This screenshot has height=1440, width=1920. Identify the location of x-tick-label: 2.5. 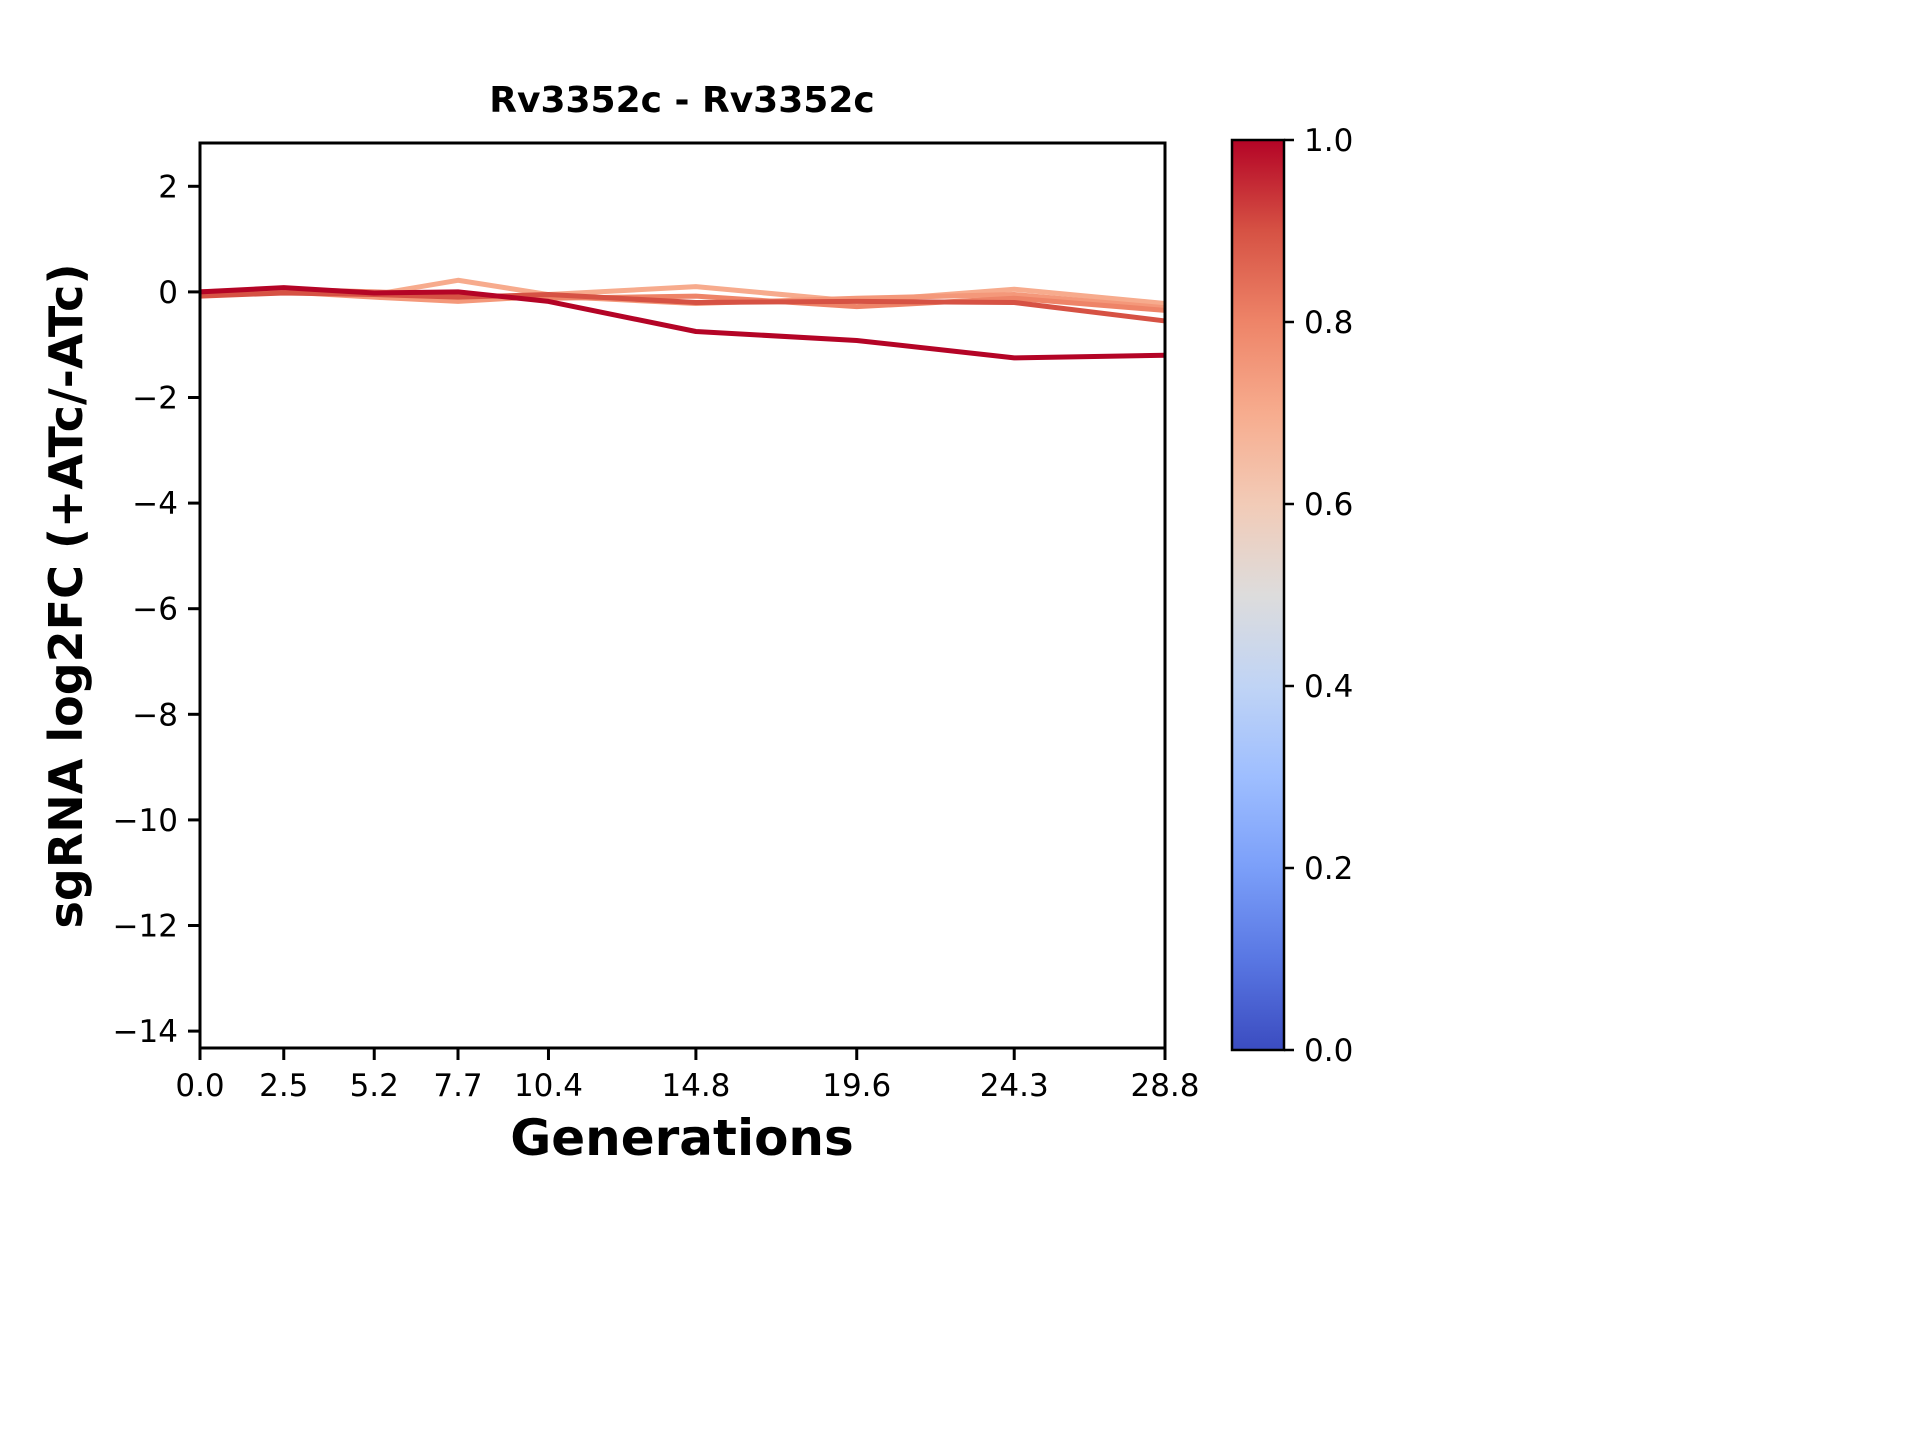
(283, 1086).